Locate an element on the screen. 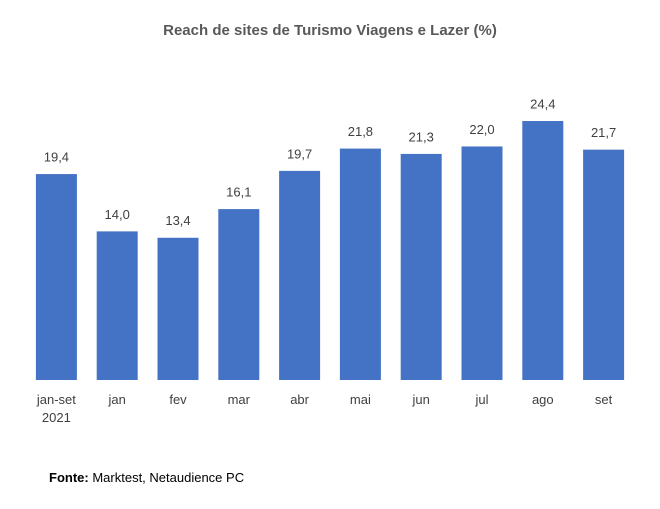 Image resolution: width=660 pixels, height=509 pixels. x-tick-label: jan-set 2021 is located at coordinates (56, 408).